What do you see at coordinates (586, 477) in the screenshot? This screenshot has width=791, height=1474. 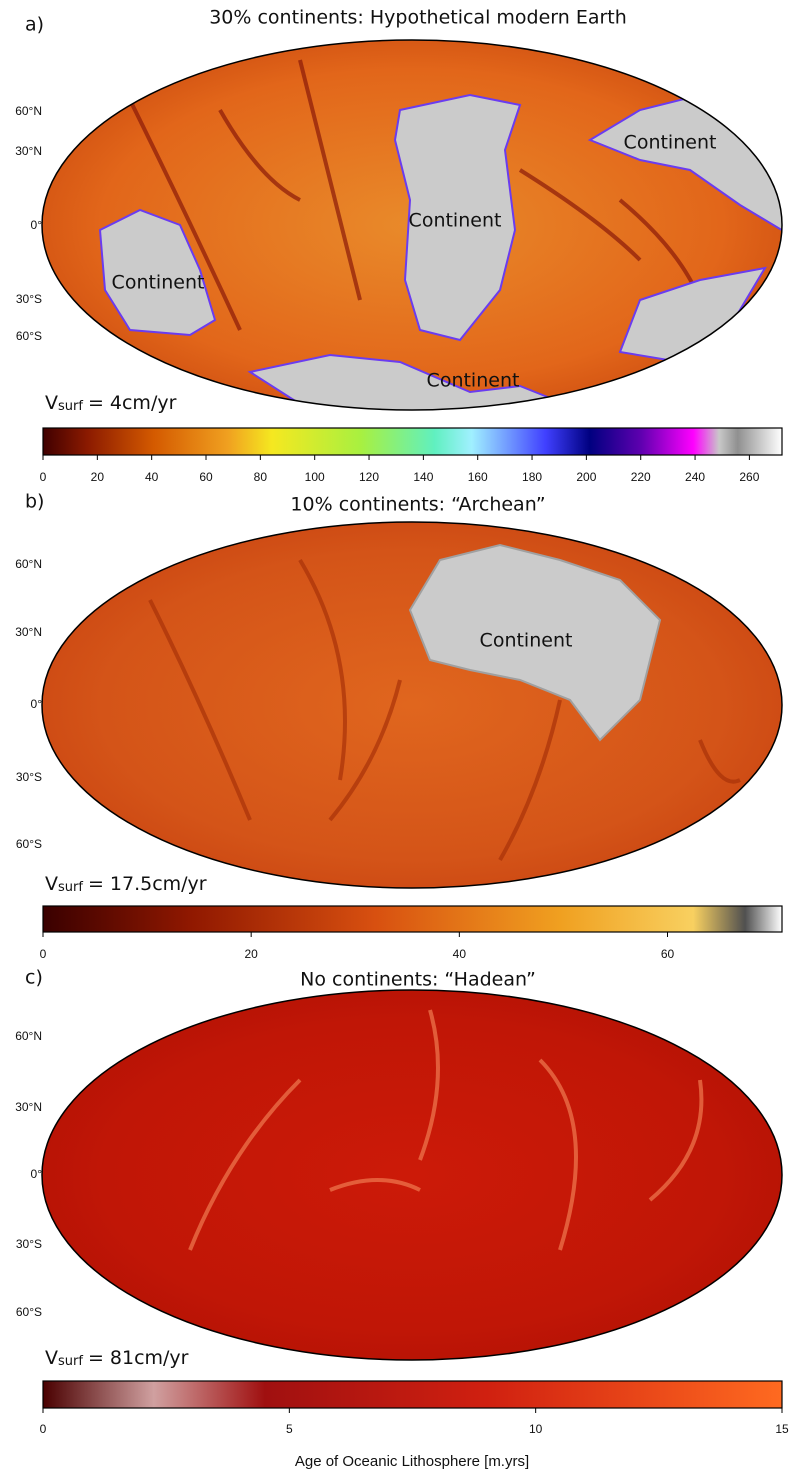 I see `colorbar-tick-label: 200` at bounding box center [586, 477].